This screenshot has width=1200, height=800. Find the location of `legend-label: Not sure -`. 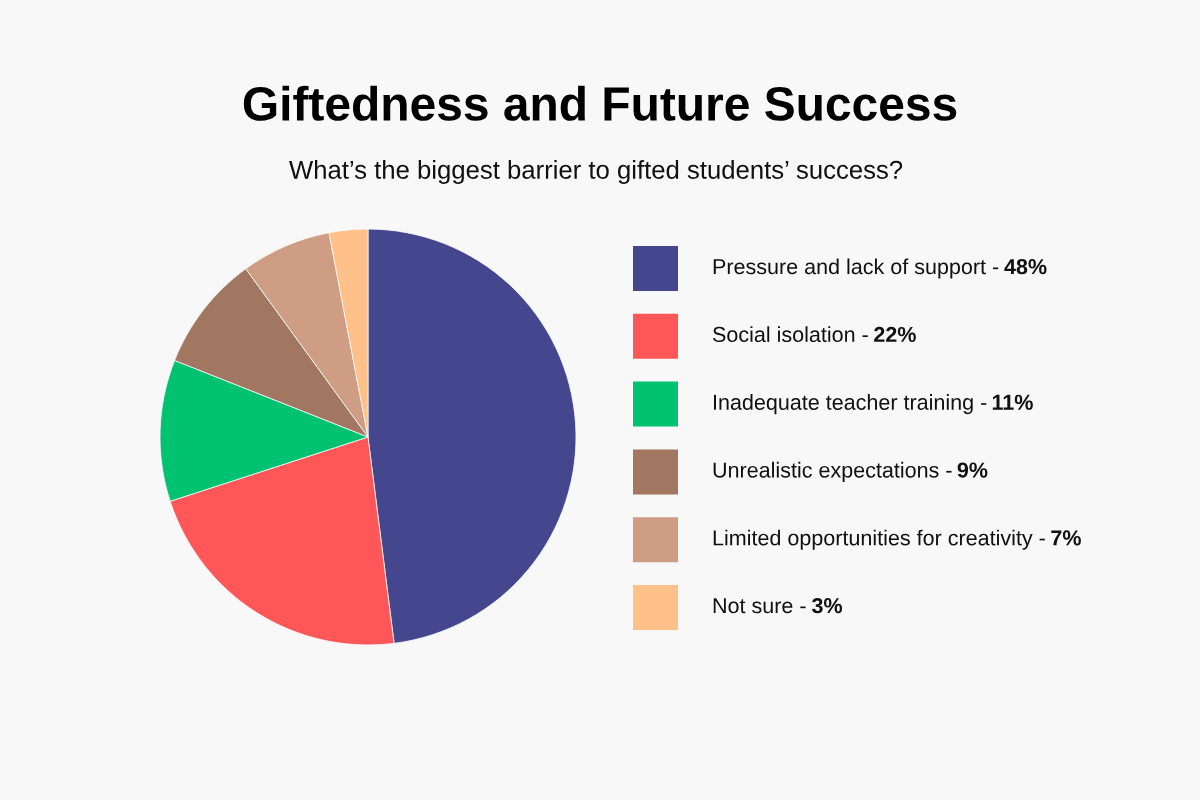

legend-label: Not sure - is located at coordinates (759, 606).